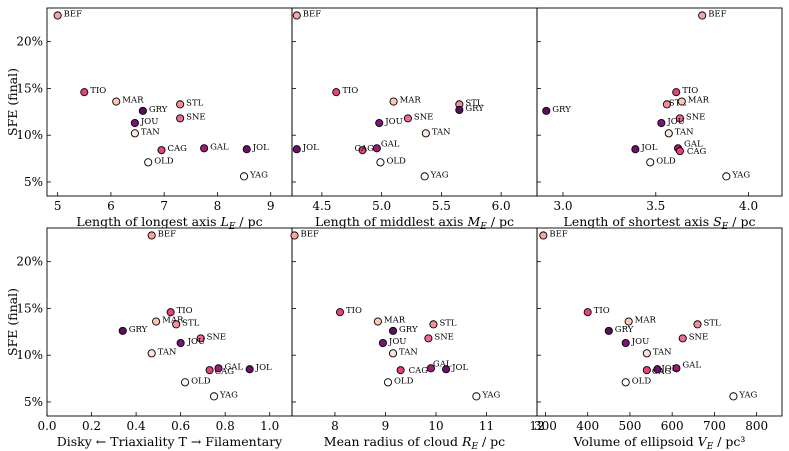  What do you see at coordinates (446, 369) in the screenshot?
I see `point-jol` at bounding box center [446, 369].